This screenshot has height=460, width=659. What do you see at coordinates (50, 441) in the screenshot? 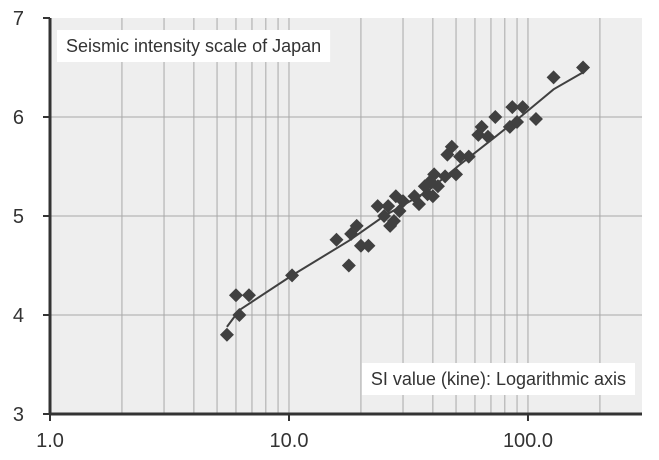
I see `x-tick-label: 1.0` at bounding box center [50, 441].